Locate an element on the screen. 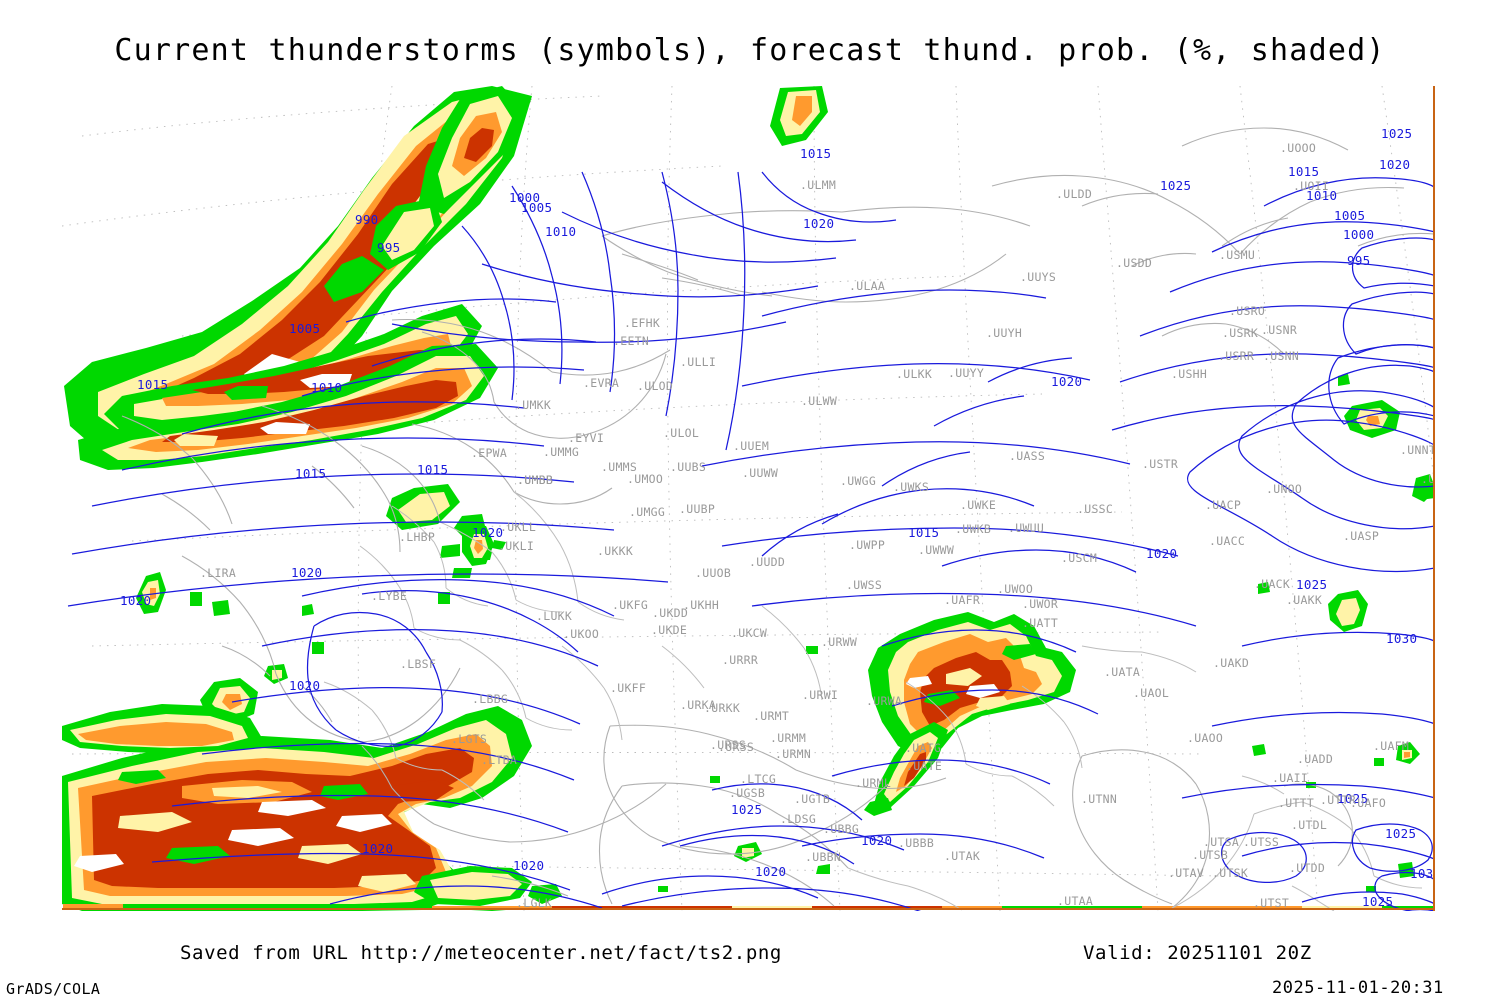  station-label: .UMOO is located at coordinates (645, 479).